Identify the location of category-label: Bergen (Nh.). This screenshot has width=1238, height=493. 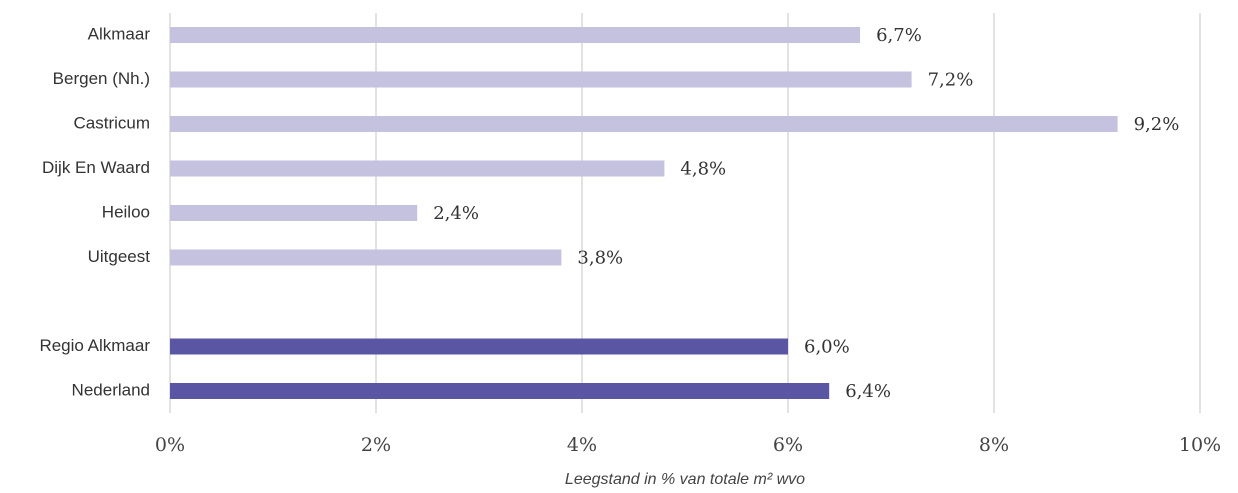
(101, 78).